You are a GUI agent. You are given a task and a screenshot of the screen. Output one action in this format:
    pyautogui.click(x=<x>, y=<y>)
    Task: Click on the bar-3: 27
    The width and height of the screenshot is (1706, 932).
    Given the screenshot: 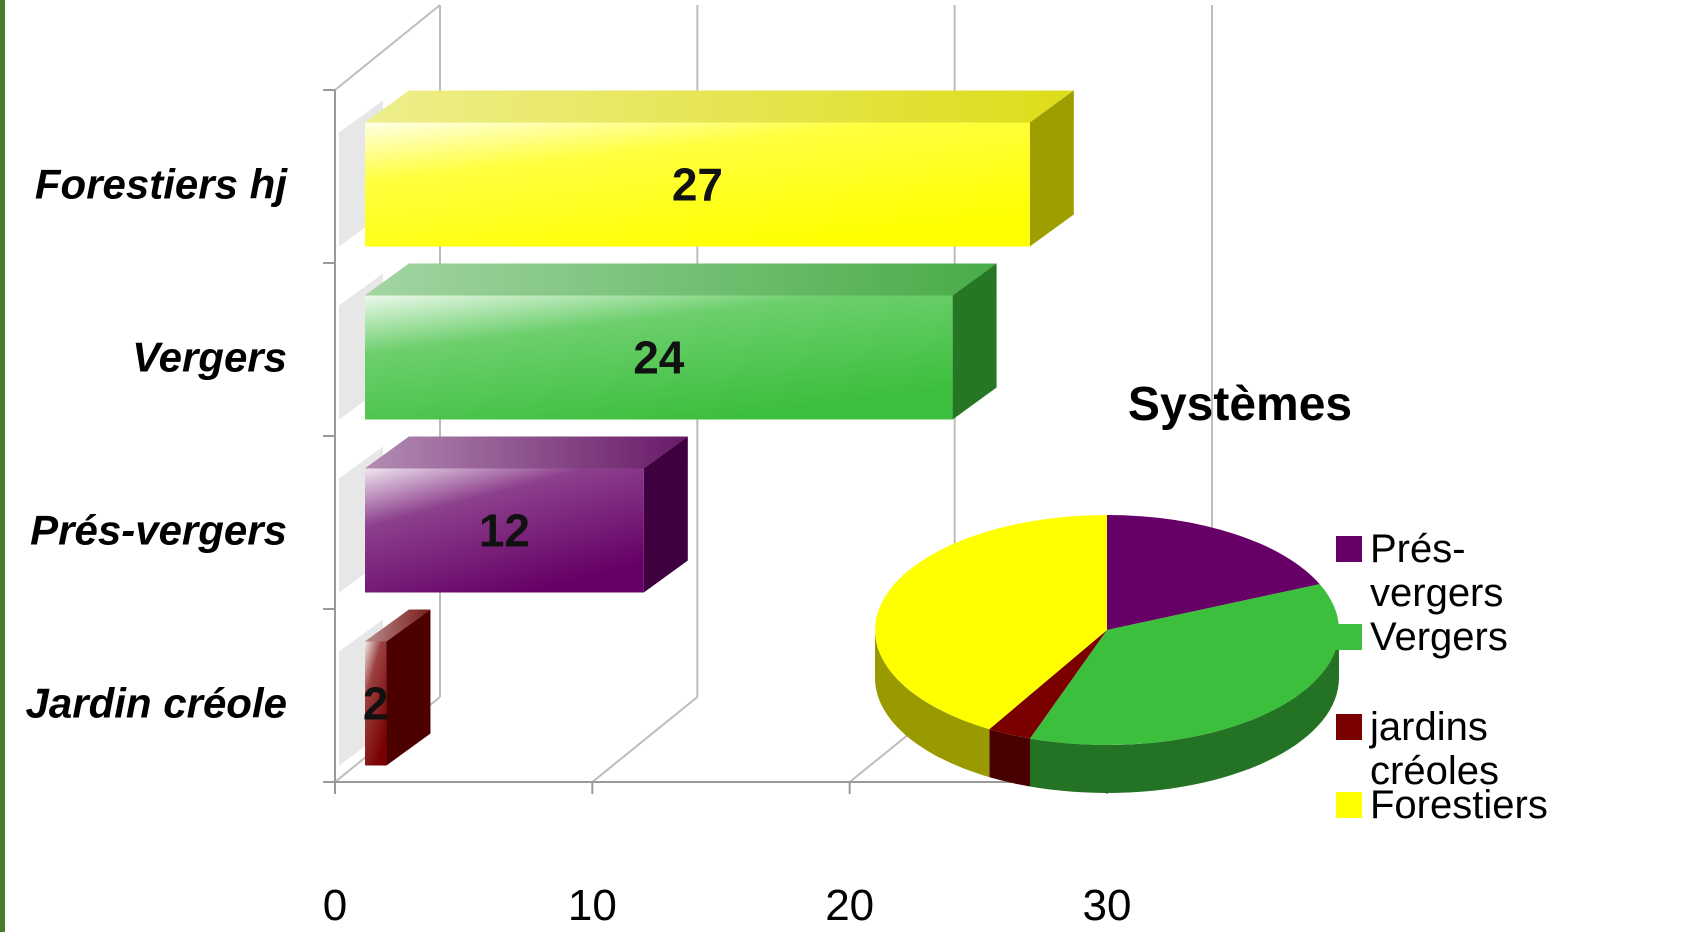 What is the action you would take?
    pyautogui.click(x=706, y=168)
    